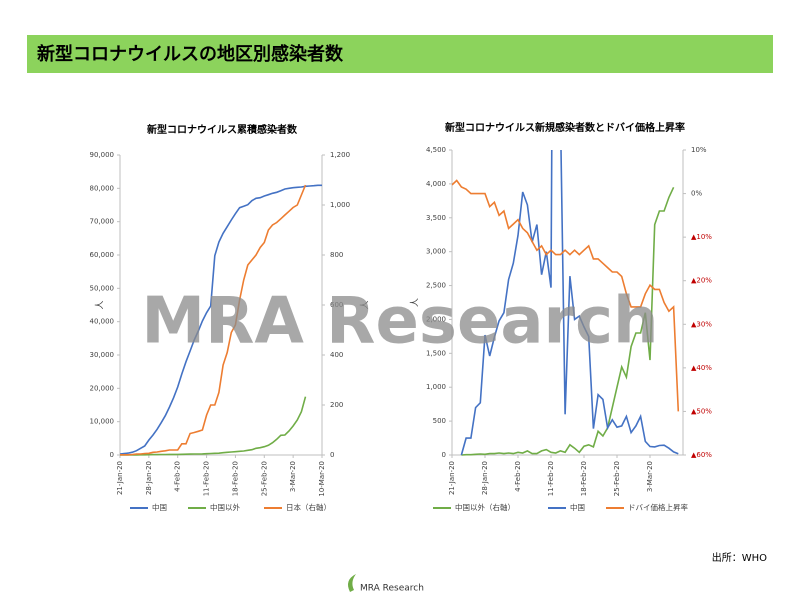 The image size is (800, 600). Describe the element at coordinates (701, 455) in the screenshot. I see `y2-tick-label: ▲60%` at that location.